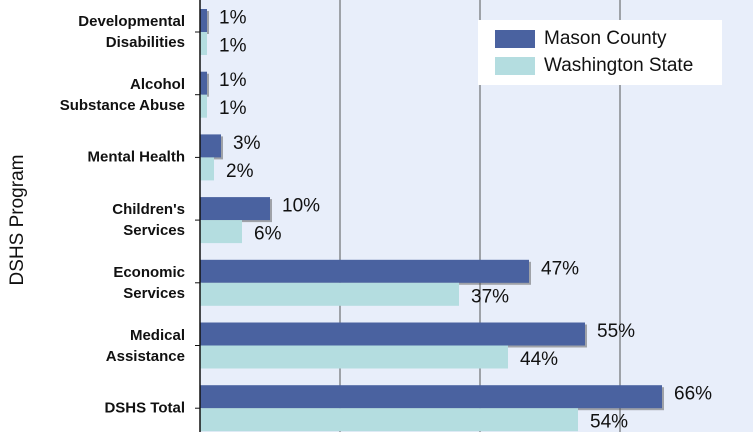 The width and height of the screenshot is (753, 432). Describe the element at coordinates (247, 143) in the screenshot. I see `value-label: 3%` at that location.